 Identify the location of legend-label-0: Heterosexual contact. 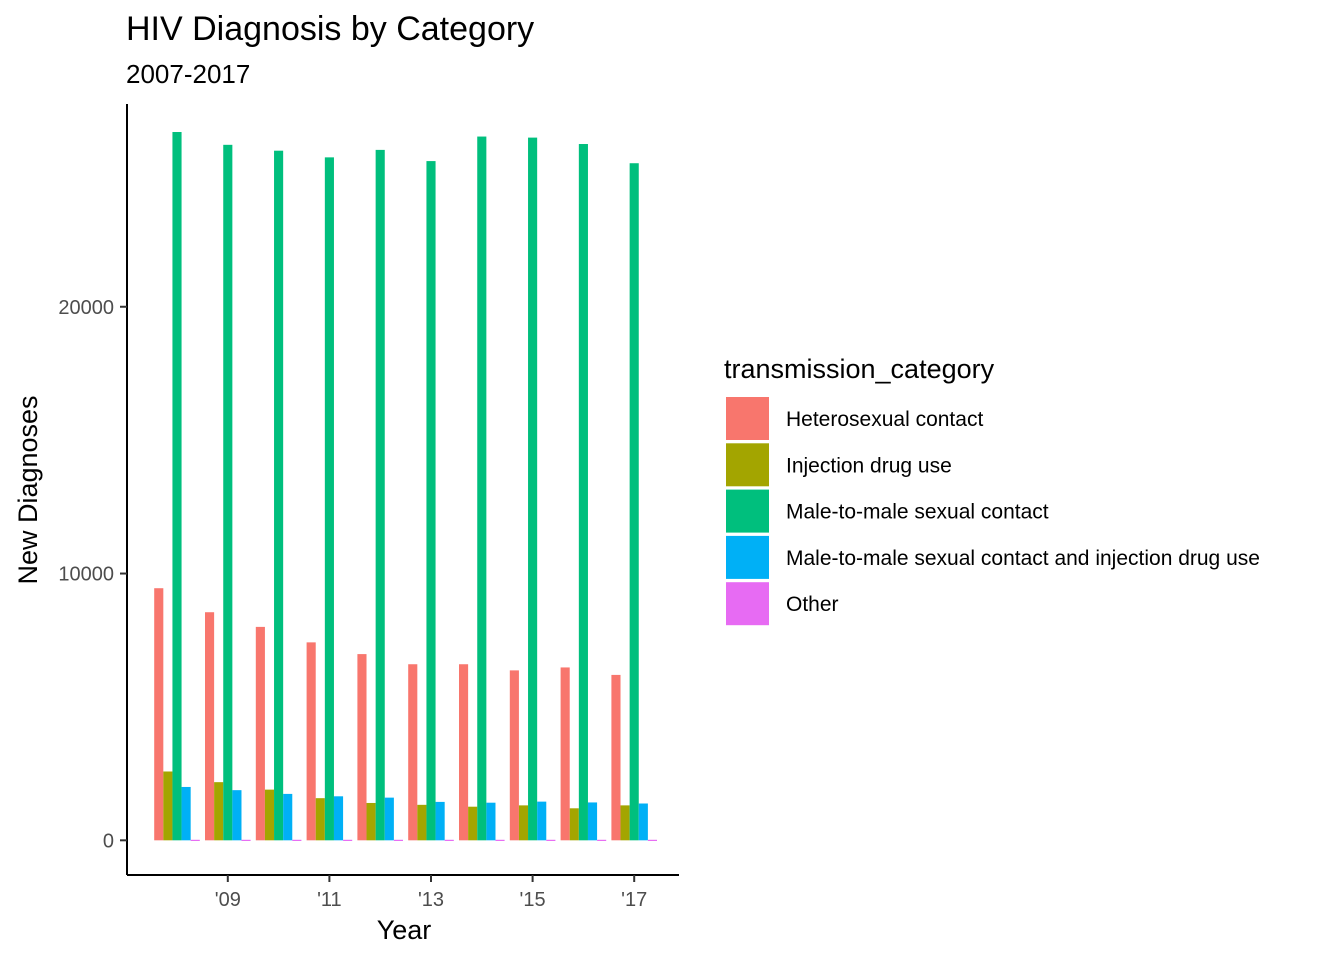
(884, 419).